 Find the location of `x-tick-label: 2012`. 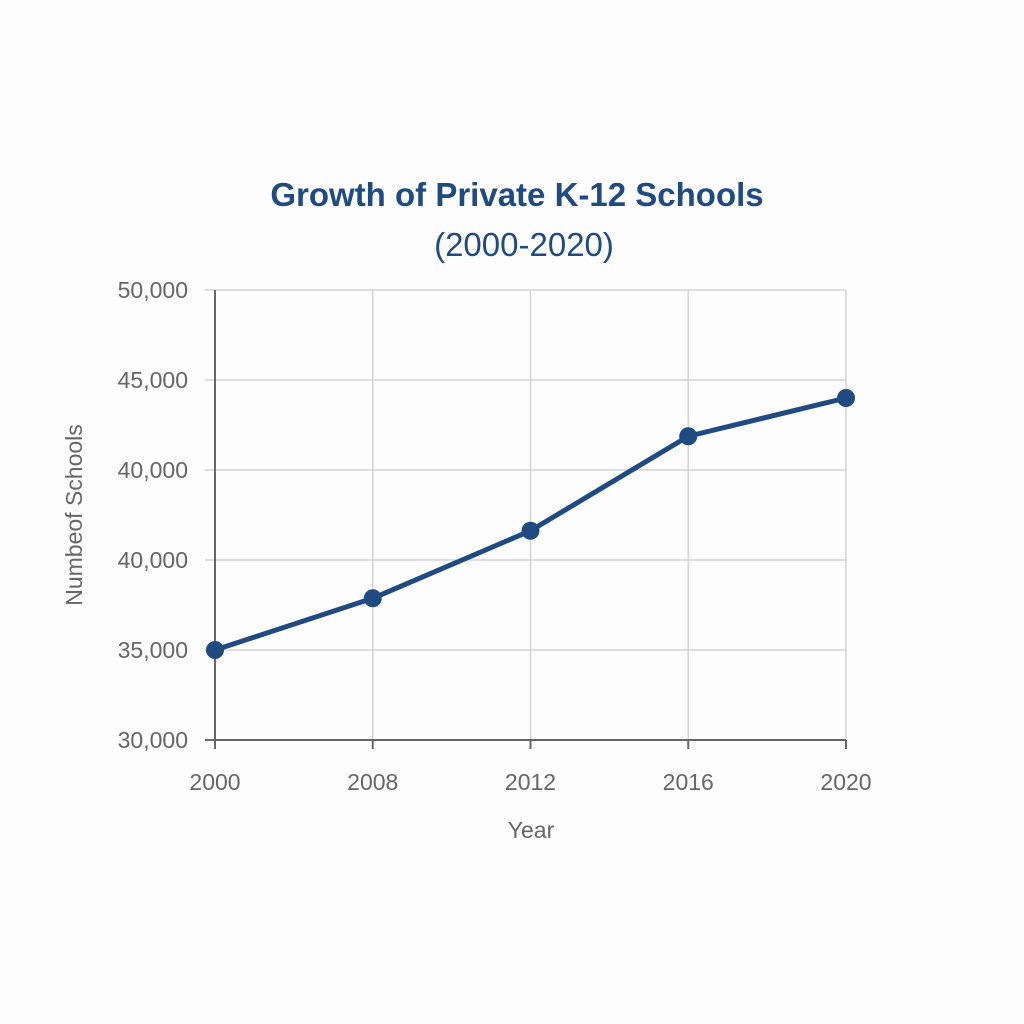

x-tick-label: 2012 is located at coordinates (530, 782).